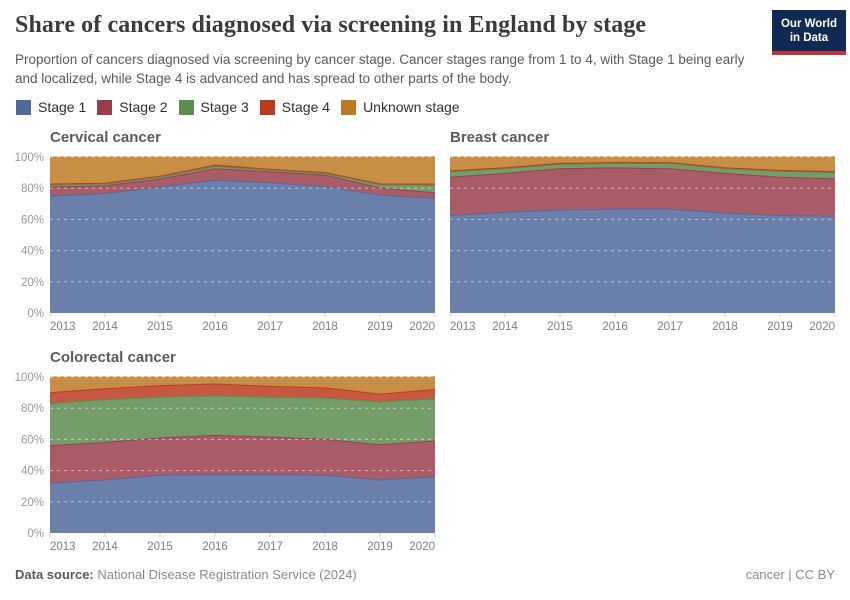 This screenshot has height=600, width=850. Describe the element at coordinates (411, 107) in the screenshot. I see `legend-item-label: Unknown stage` at that location.